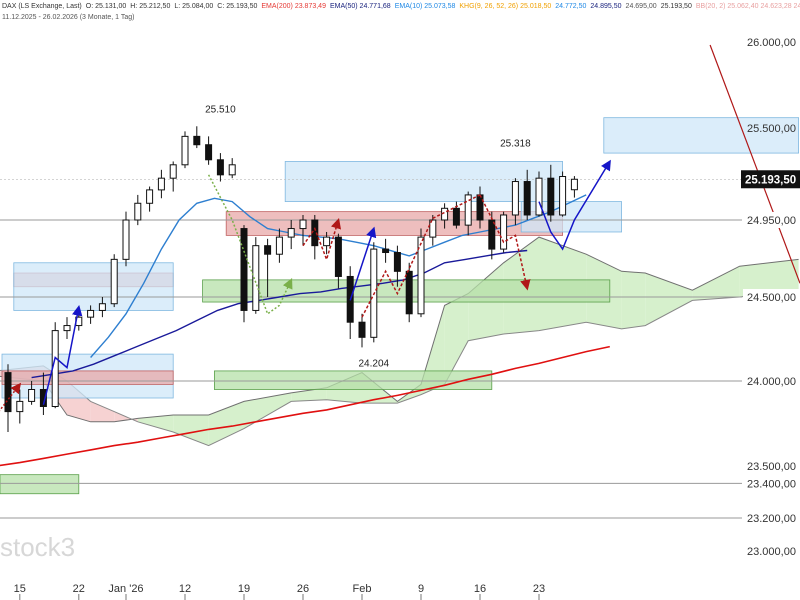  What do you see at coordinates (93, 286) in the screenshot?
I see `support-zone-blue` at bounding box center [93, 286].